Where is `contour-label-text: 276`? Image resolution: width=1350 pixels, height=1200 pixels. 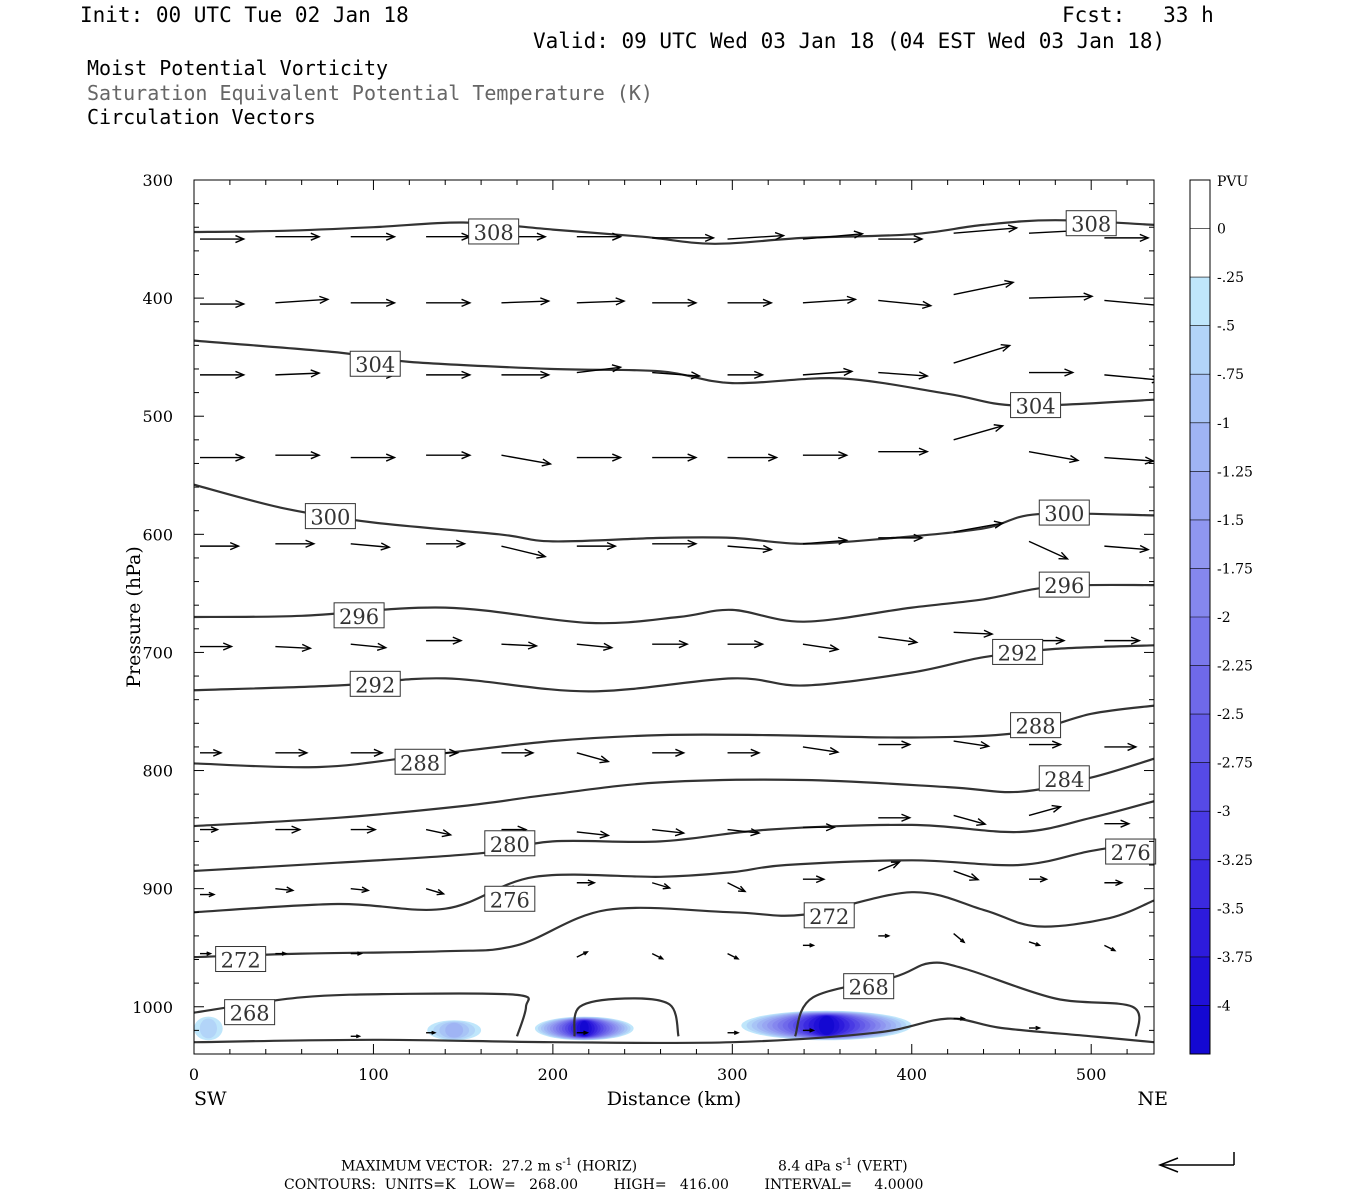 contour-label-text: 276 is located at coordinates (510, 900).